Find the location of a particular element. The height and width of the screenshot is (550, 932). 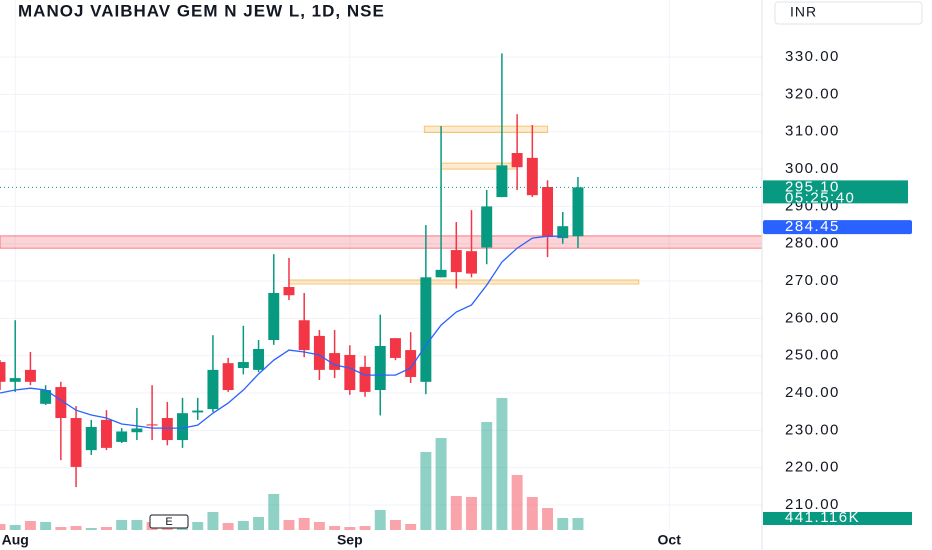

currency: INR is located at coordinates (803, 12).